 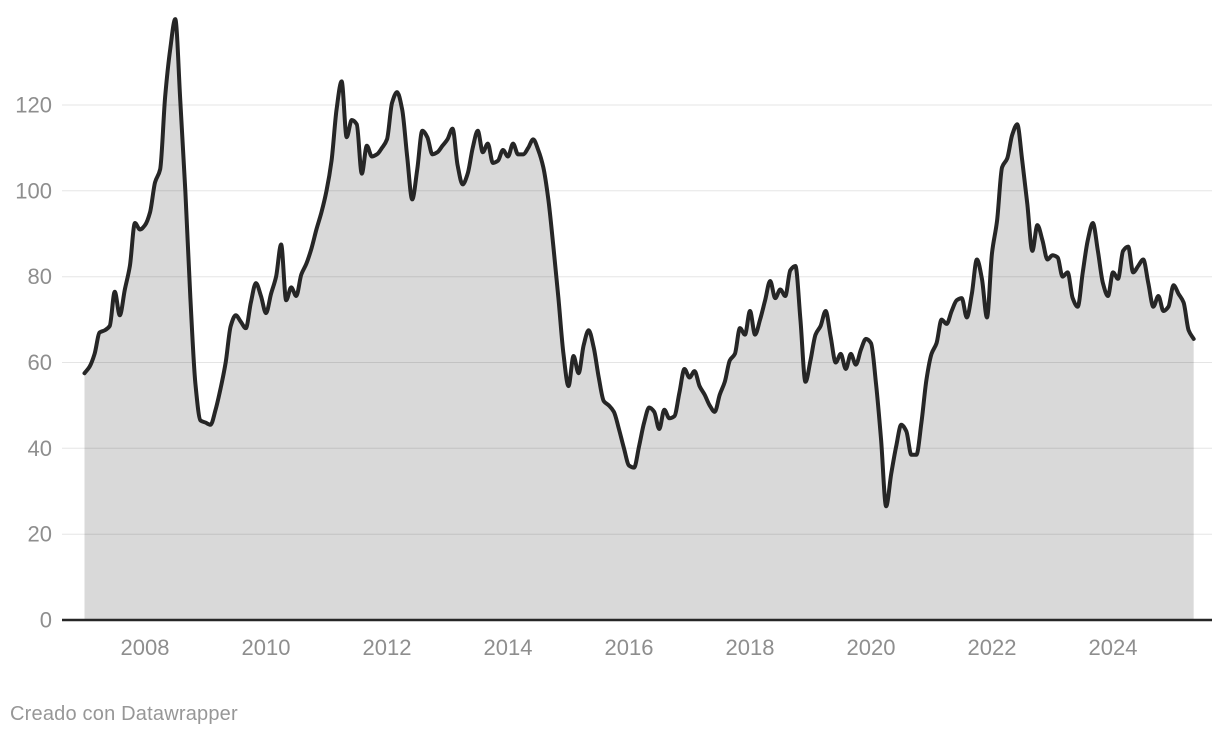 I want to click on y-tick-label-40: 40, so click(x=40, y=448).